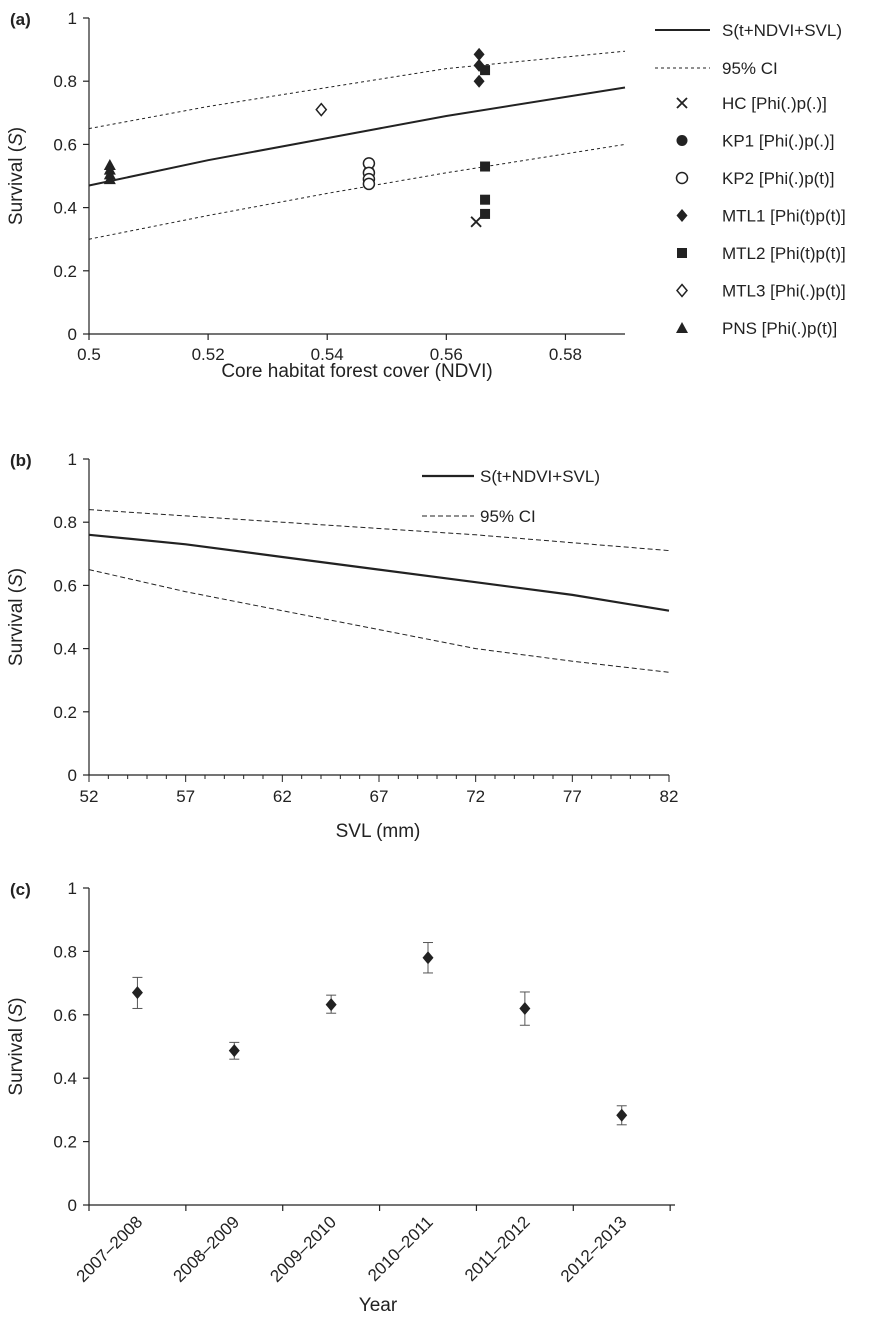 Image resolution: width=892 pixels, height=1321 pixels. What do you see at coordinates (594, 1249) in the screenshot?
I see `x-tick-label: 2012–2013` at bounding box center [594, 1249].